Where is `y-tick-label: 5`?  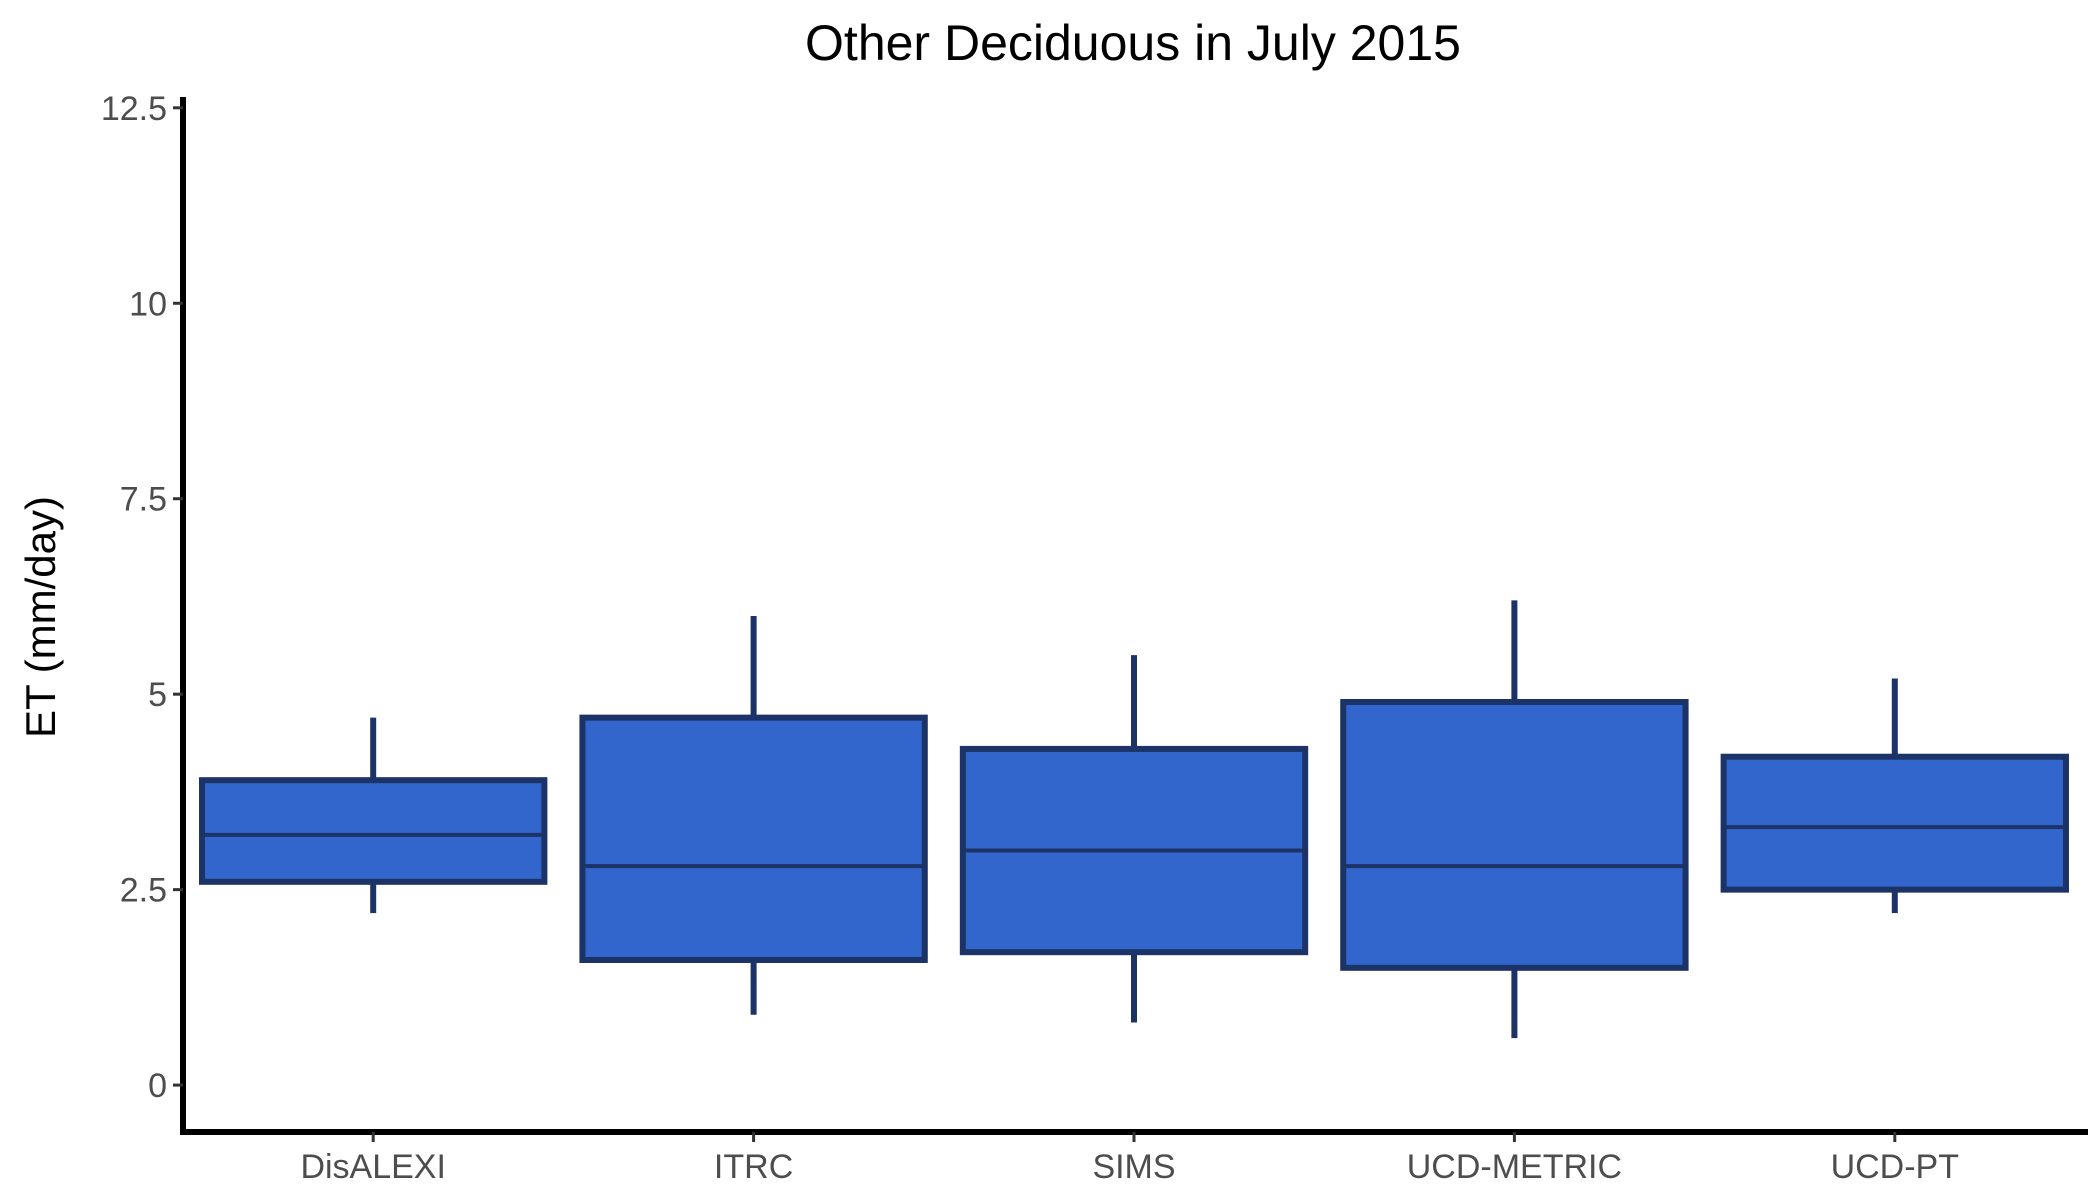 y-tick-label: 5 is located at coordinates (157, 695).